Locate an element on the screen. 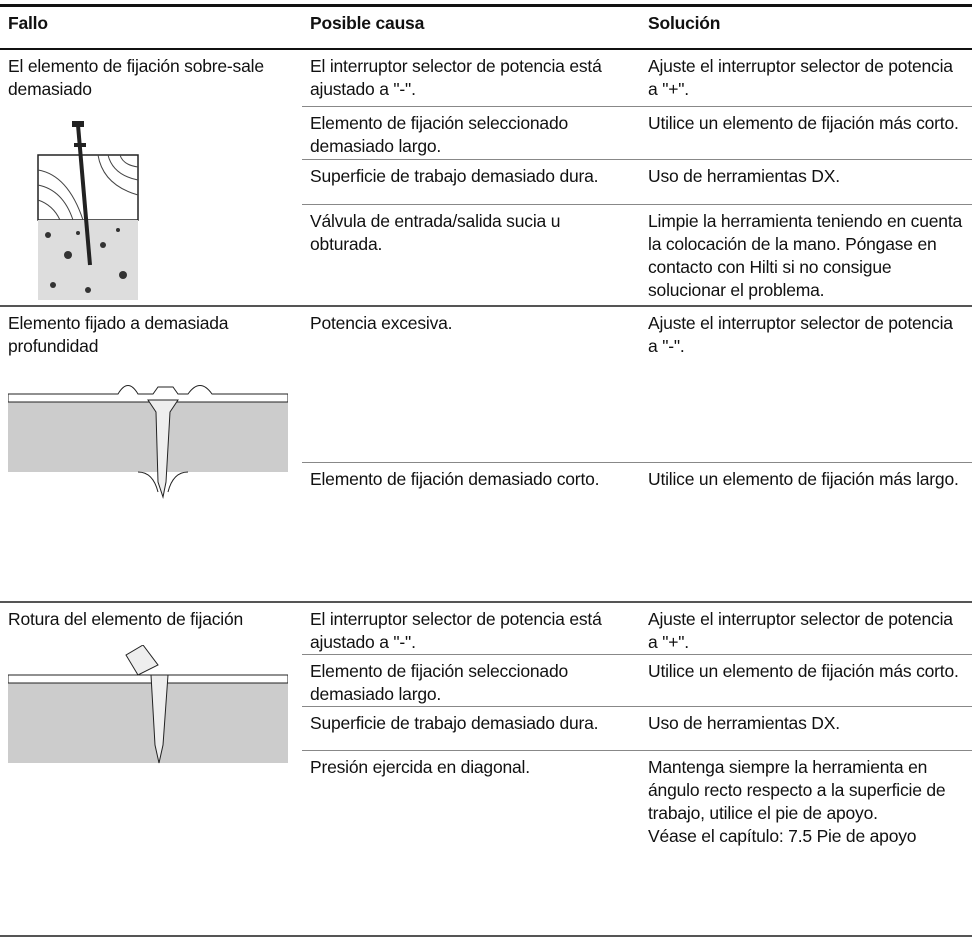 This screenshot has width=972, height=937. cause-text: Potencia excesiva. is located at coordinates (381, 323).